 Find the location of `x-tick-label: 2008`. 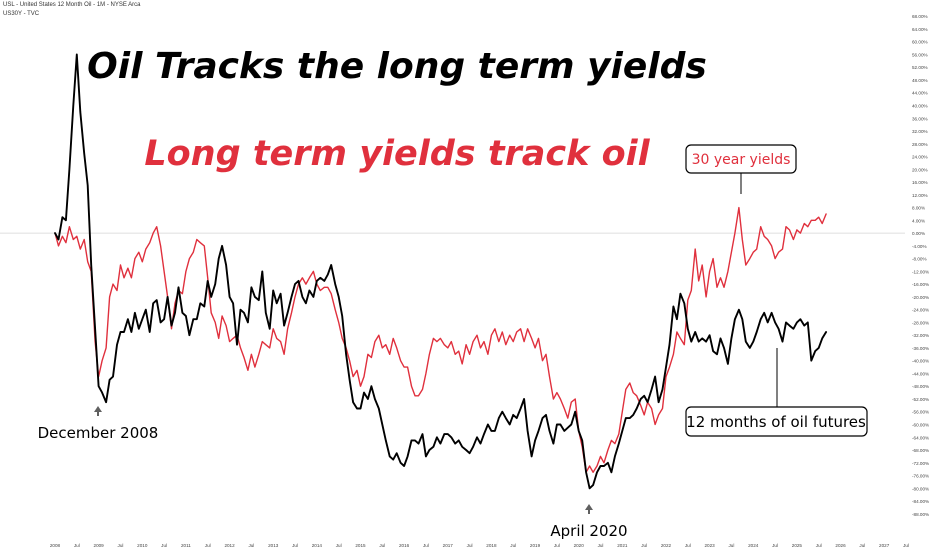

x-tick-label: 2008 is located at coordinates (55, 545).